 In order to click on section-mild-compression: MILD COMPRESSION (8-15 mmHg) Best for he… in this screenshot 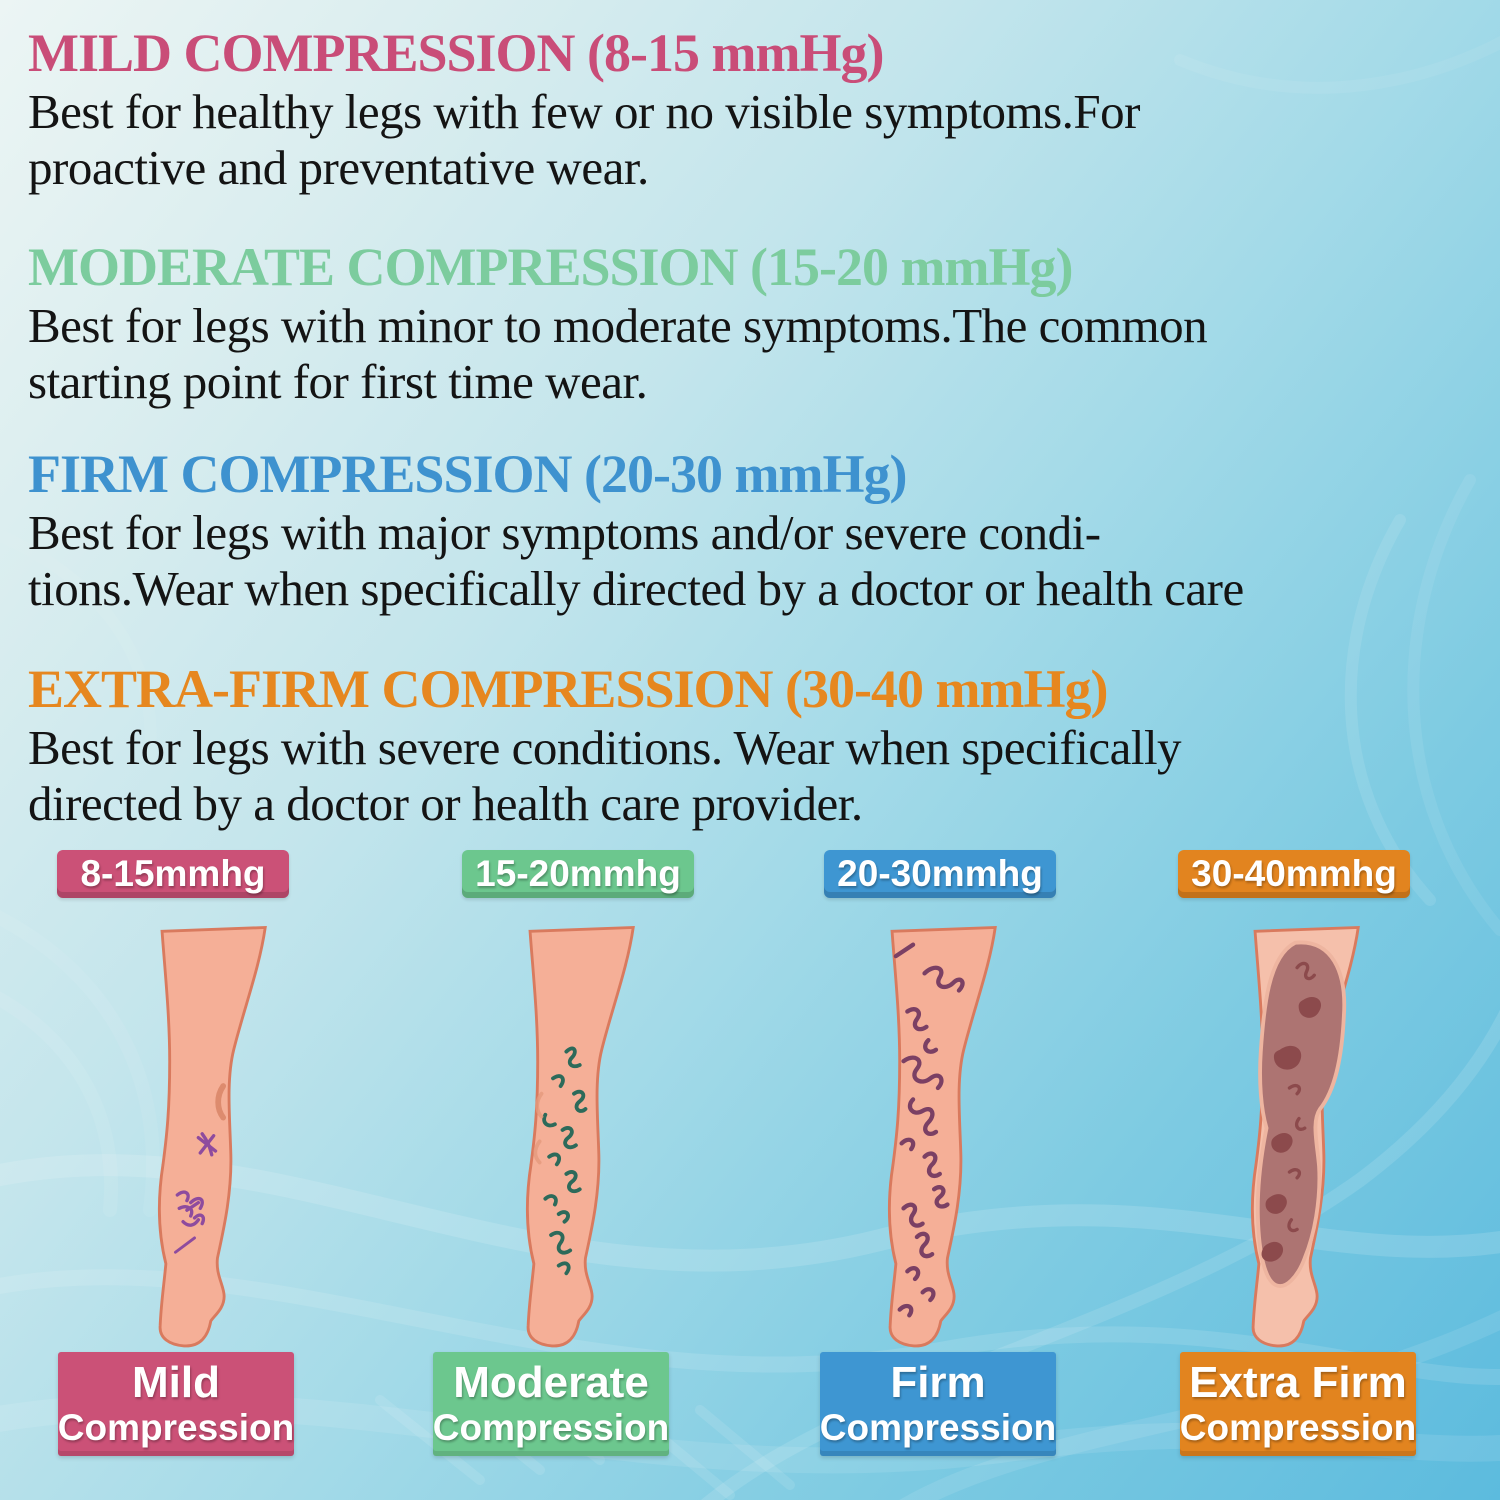, I will do `click(748, 109)`.